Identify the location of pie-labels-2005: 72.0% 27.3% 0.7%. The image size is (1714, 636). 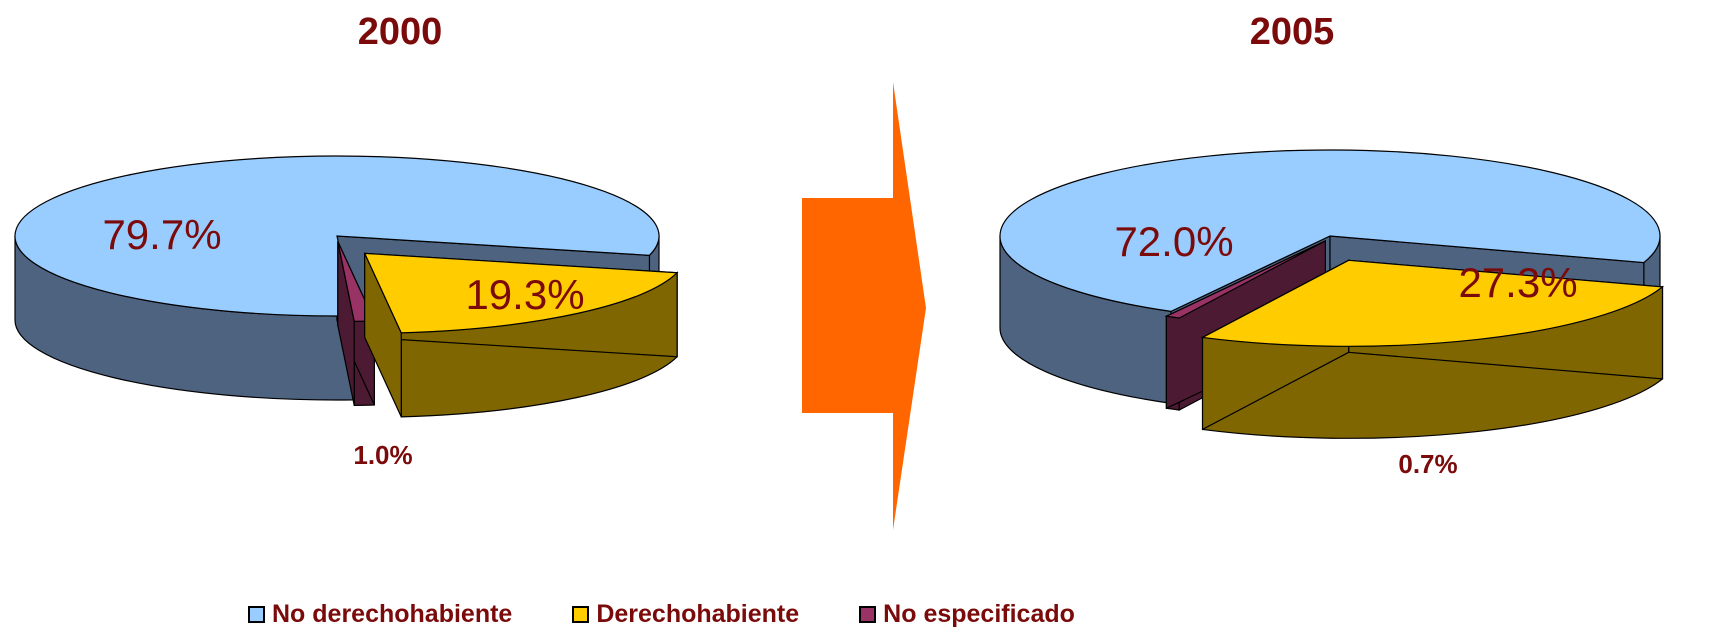
(1345, 348).